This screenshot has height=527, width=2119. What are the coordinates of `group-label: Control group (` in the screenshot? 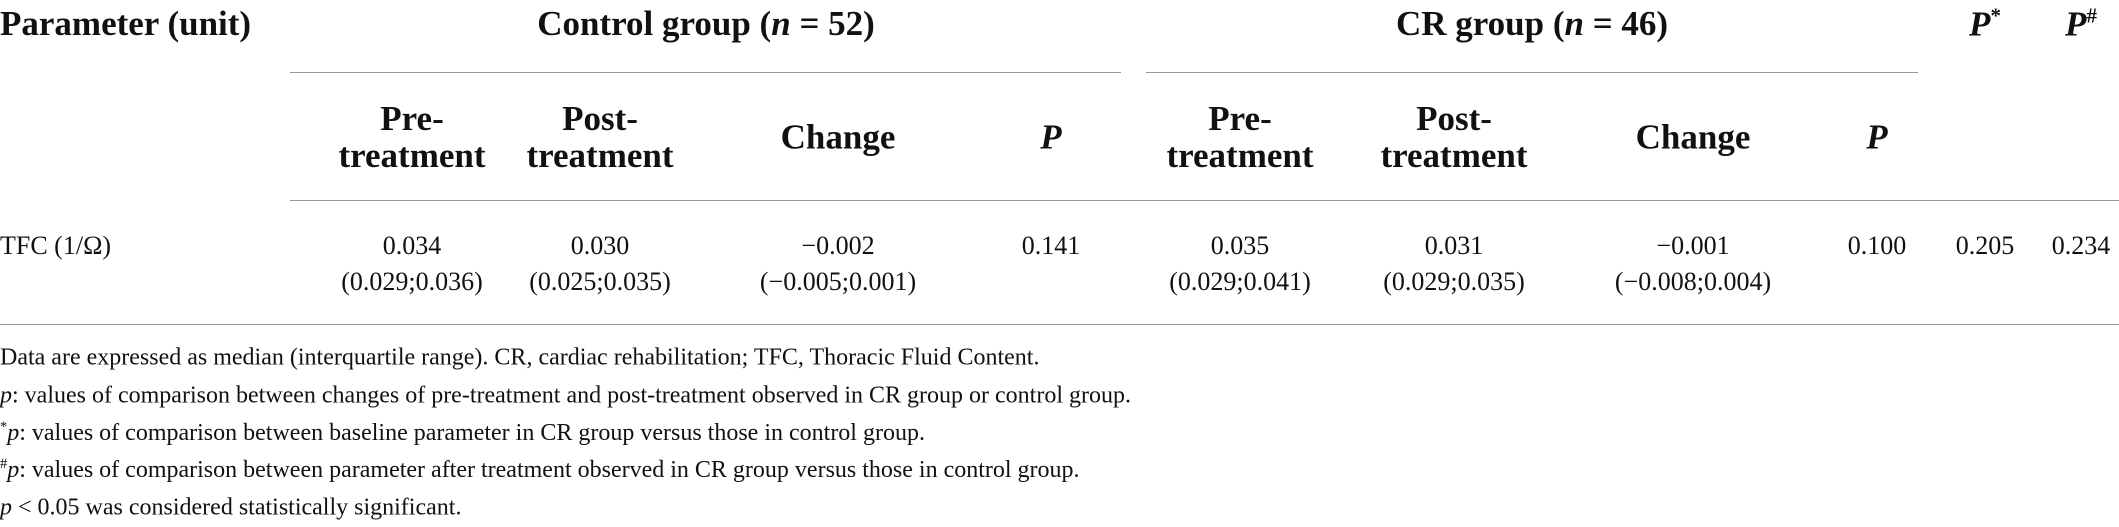 It's located at (654, 23).